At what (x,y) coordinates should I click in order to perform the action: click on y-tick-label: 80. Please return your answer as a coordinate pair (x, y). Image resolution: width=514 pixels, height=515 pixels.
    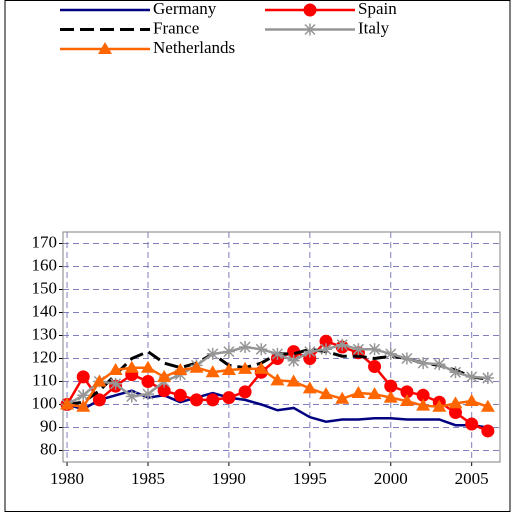
    Looking at the image, I should click on (48, 448).